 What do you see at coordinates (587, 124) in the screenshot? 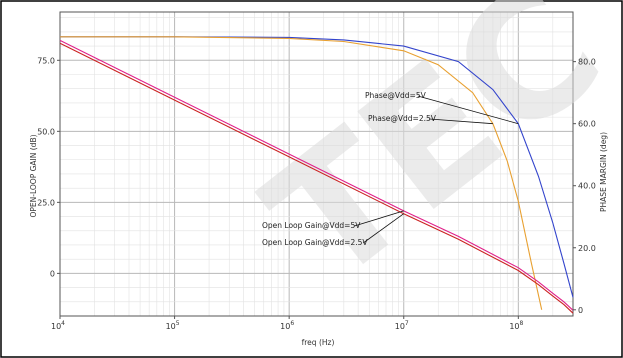
I see `y-right-tick-label: 60.0` at bounding box center [587, 124].